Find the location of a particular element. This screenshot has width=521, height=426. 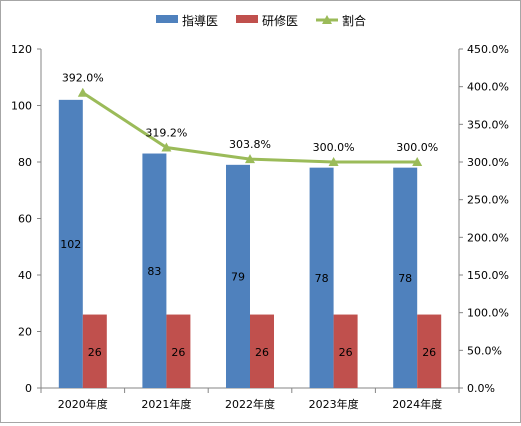

ratio-value-label: 303.8% is located at coordinates (250, 144).